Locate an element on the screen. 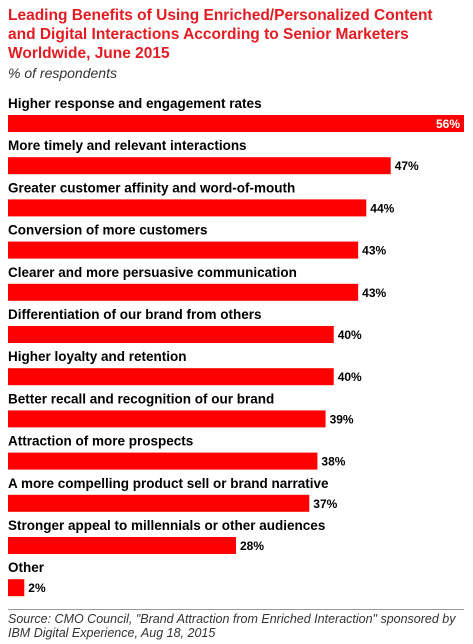 This screenshot has height=644, width=473. value-label: 47% is located at coordinates (407, 166).